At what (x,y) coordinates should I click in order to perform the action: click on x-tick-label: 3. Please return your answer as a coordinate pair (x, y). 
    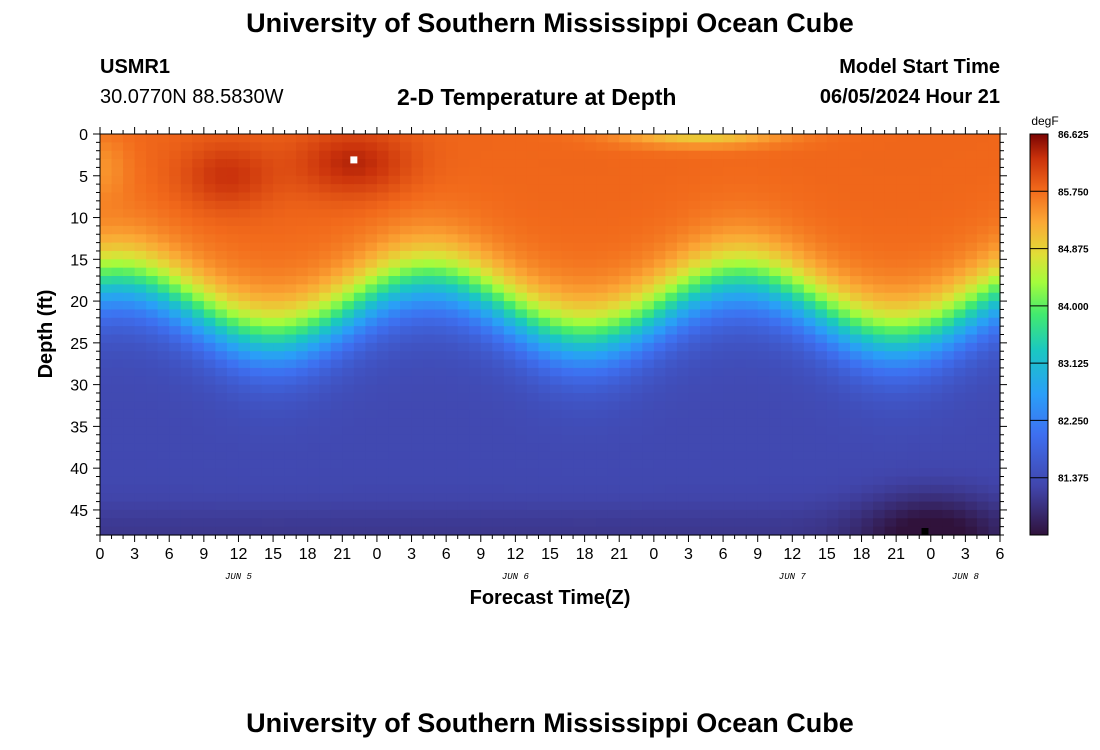
    Looking at the image, I should click on (688, 554).